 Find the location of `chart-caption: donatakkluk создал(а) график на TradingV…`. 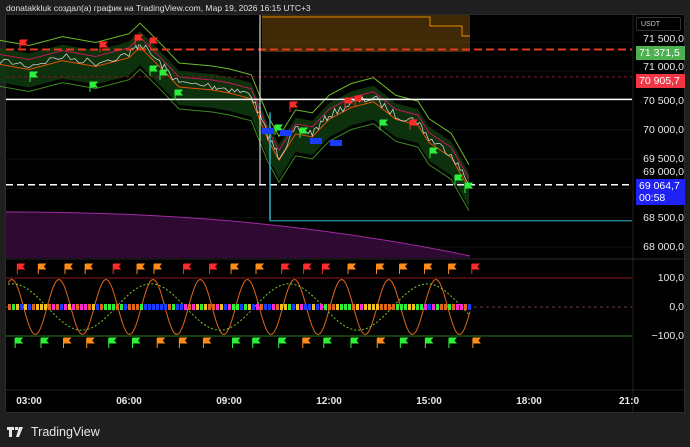

chart-caption: donatakkluk создал(а) график на TradingV… is located at coordinates (158, 8).